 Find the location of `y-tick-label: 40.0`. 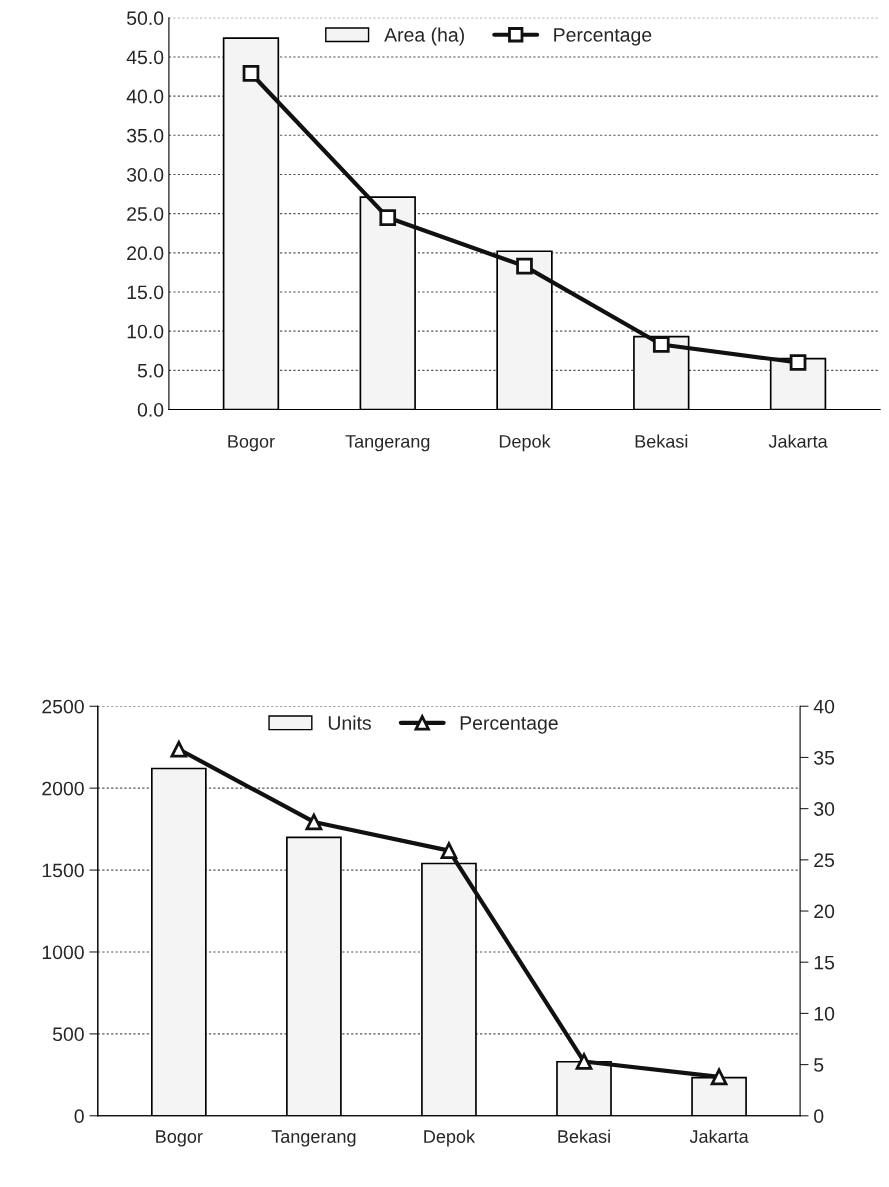

y-tick-label: 40.0 is located at coordinates (145, 96).